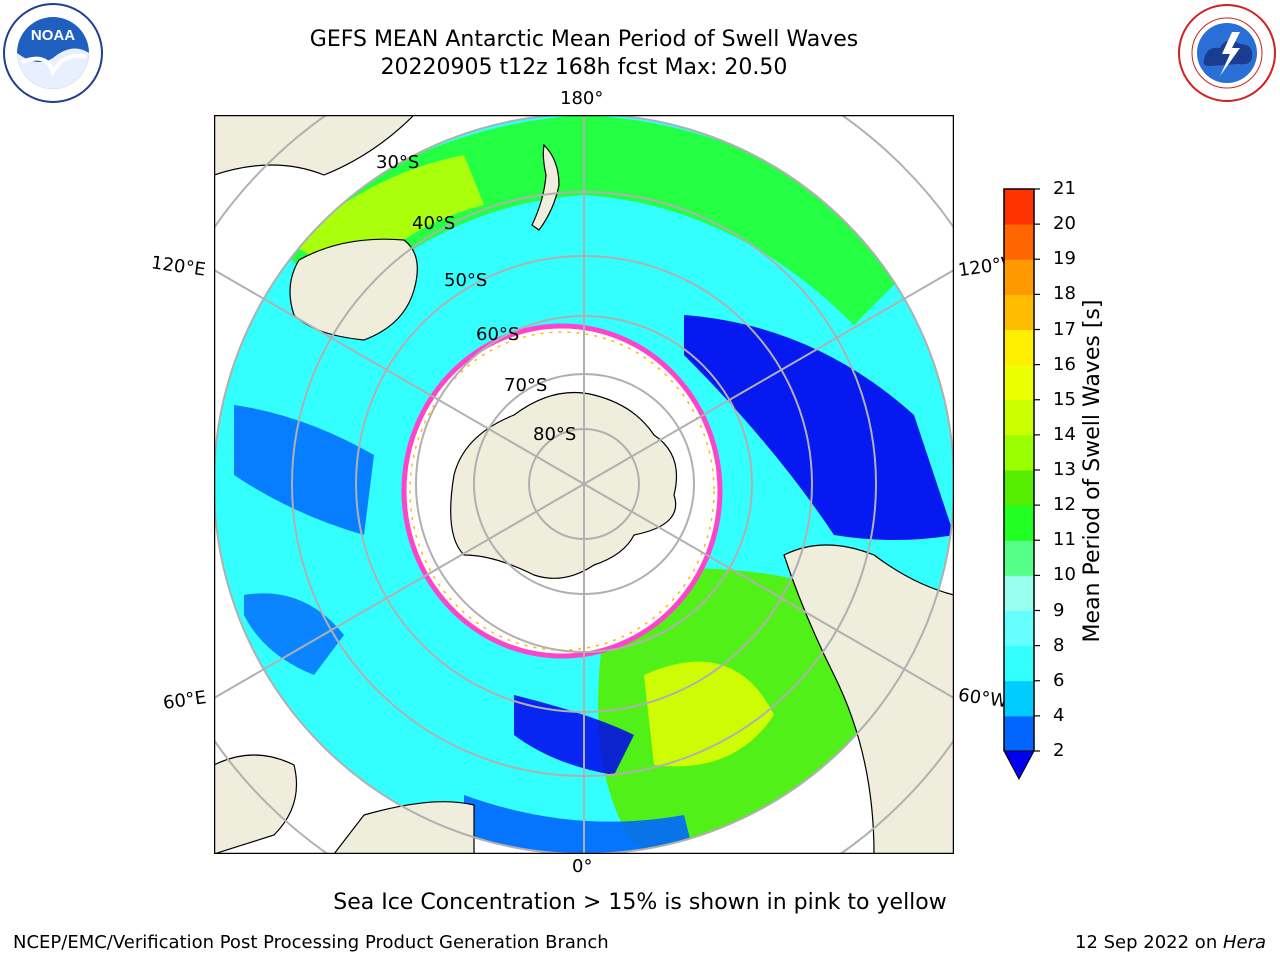  Describe the element at coordinates (582, 866) in the screenshot. I see `lon-label-0: 0°` at that location.